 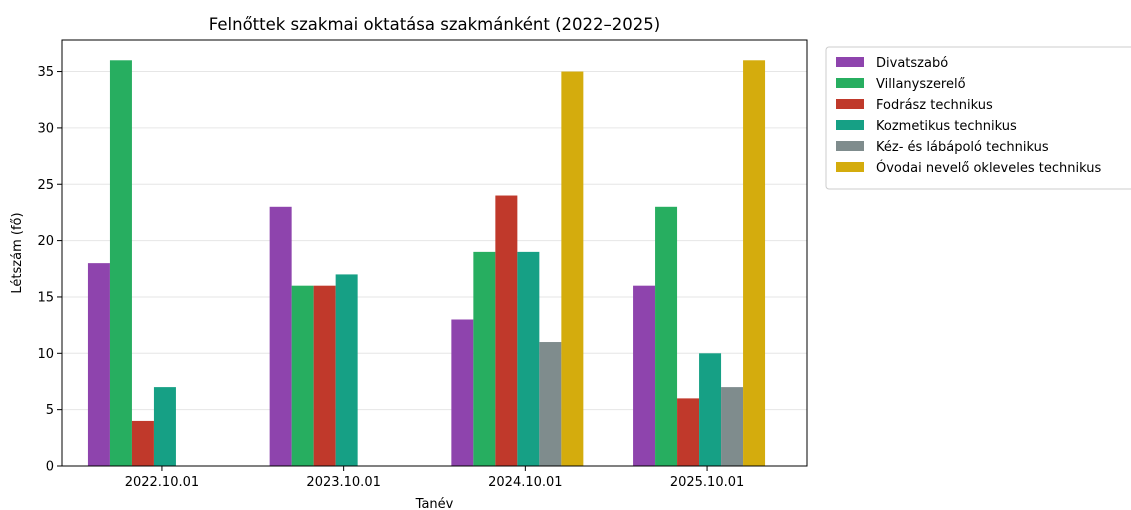 What do you see at coordinates (45, 297) in the screenshot?
I see `y-tick-label: 15` at bounding box center [45, 297].